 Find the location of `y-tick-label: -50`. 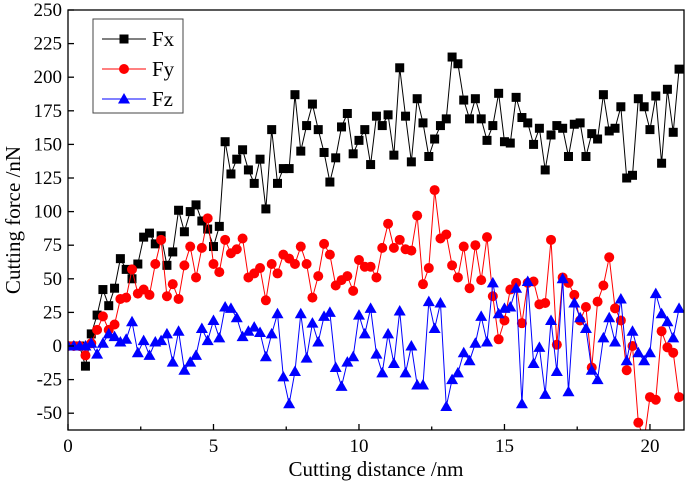

y-tick-label: -50 is located at coordinates (49, 413).